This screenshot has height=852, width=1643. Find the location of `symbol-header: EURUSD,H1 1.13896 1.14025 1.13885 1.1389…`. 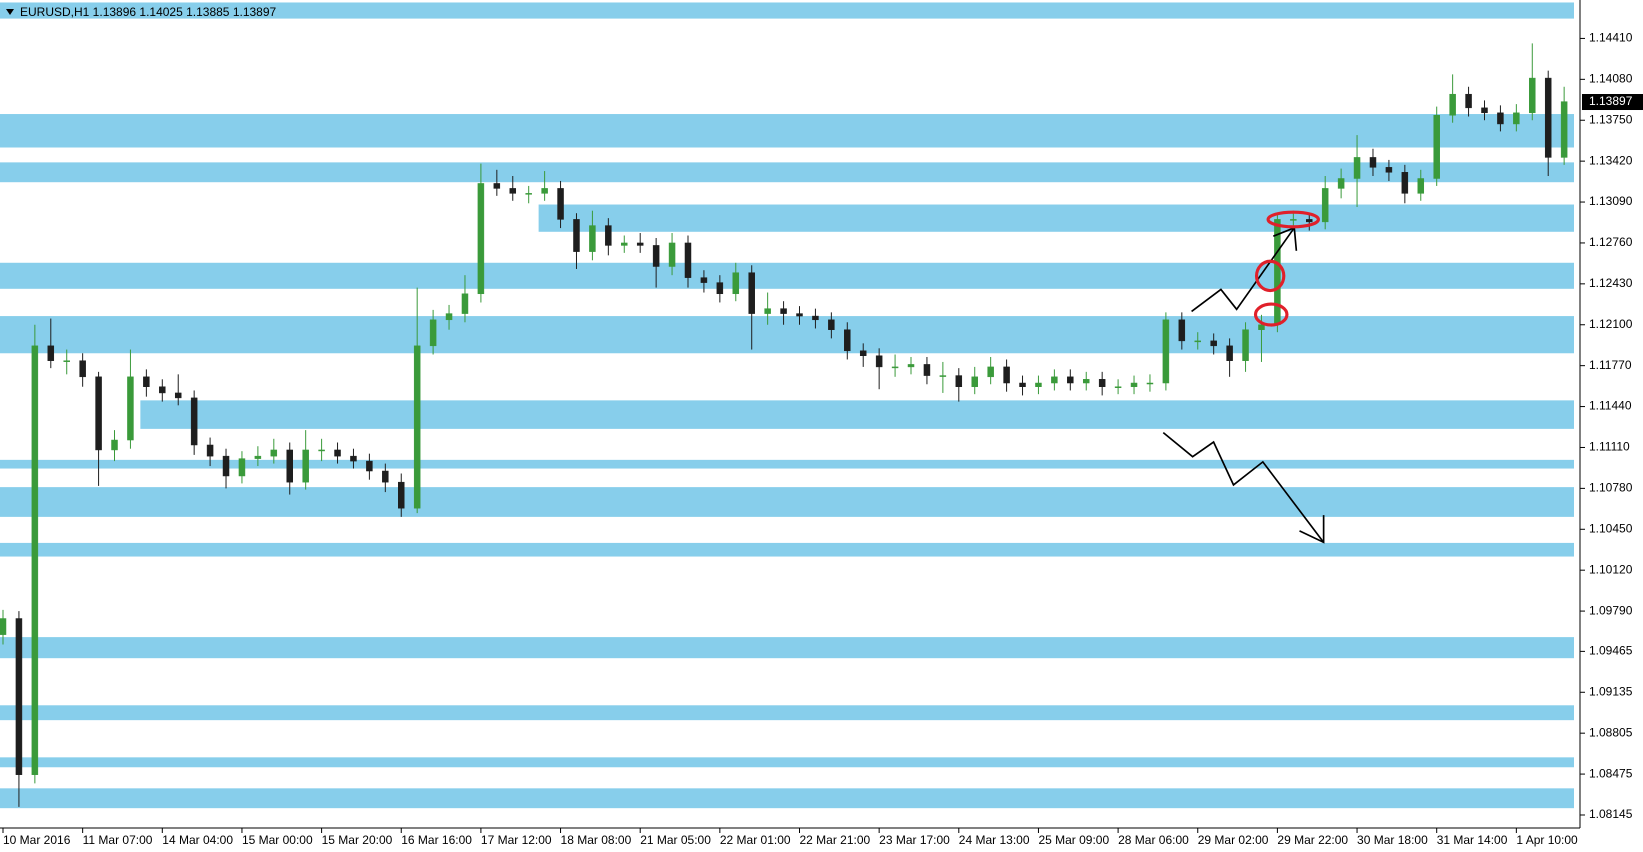

symbol-header: EURUSD,H1 1.13896 1.14025 1.13885 1.1389… is located at coordinates (148, 12).